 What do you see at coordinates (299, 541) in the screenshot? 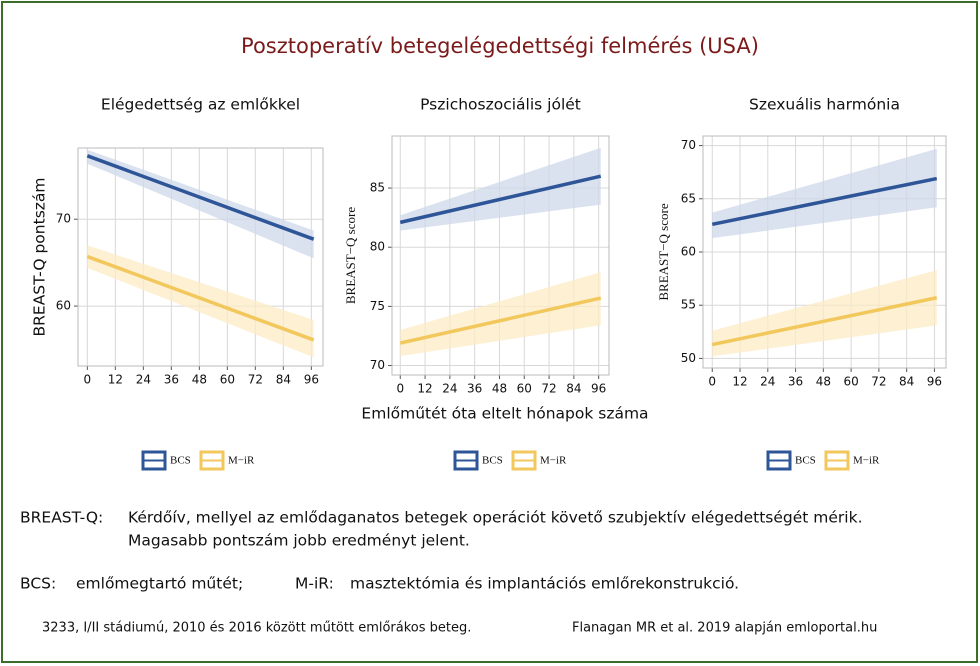
I see `note-text: Magasabb pontszám jobb eredményt jelent.` at bounding box center [299, 541].